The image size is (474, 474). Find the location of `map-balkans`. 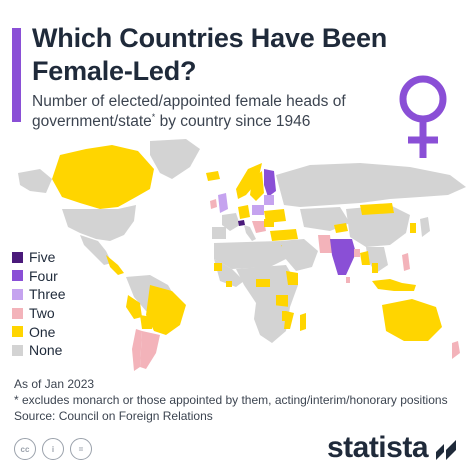

map-balkans is located at coordinates (259, 227).